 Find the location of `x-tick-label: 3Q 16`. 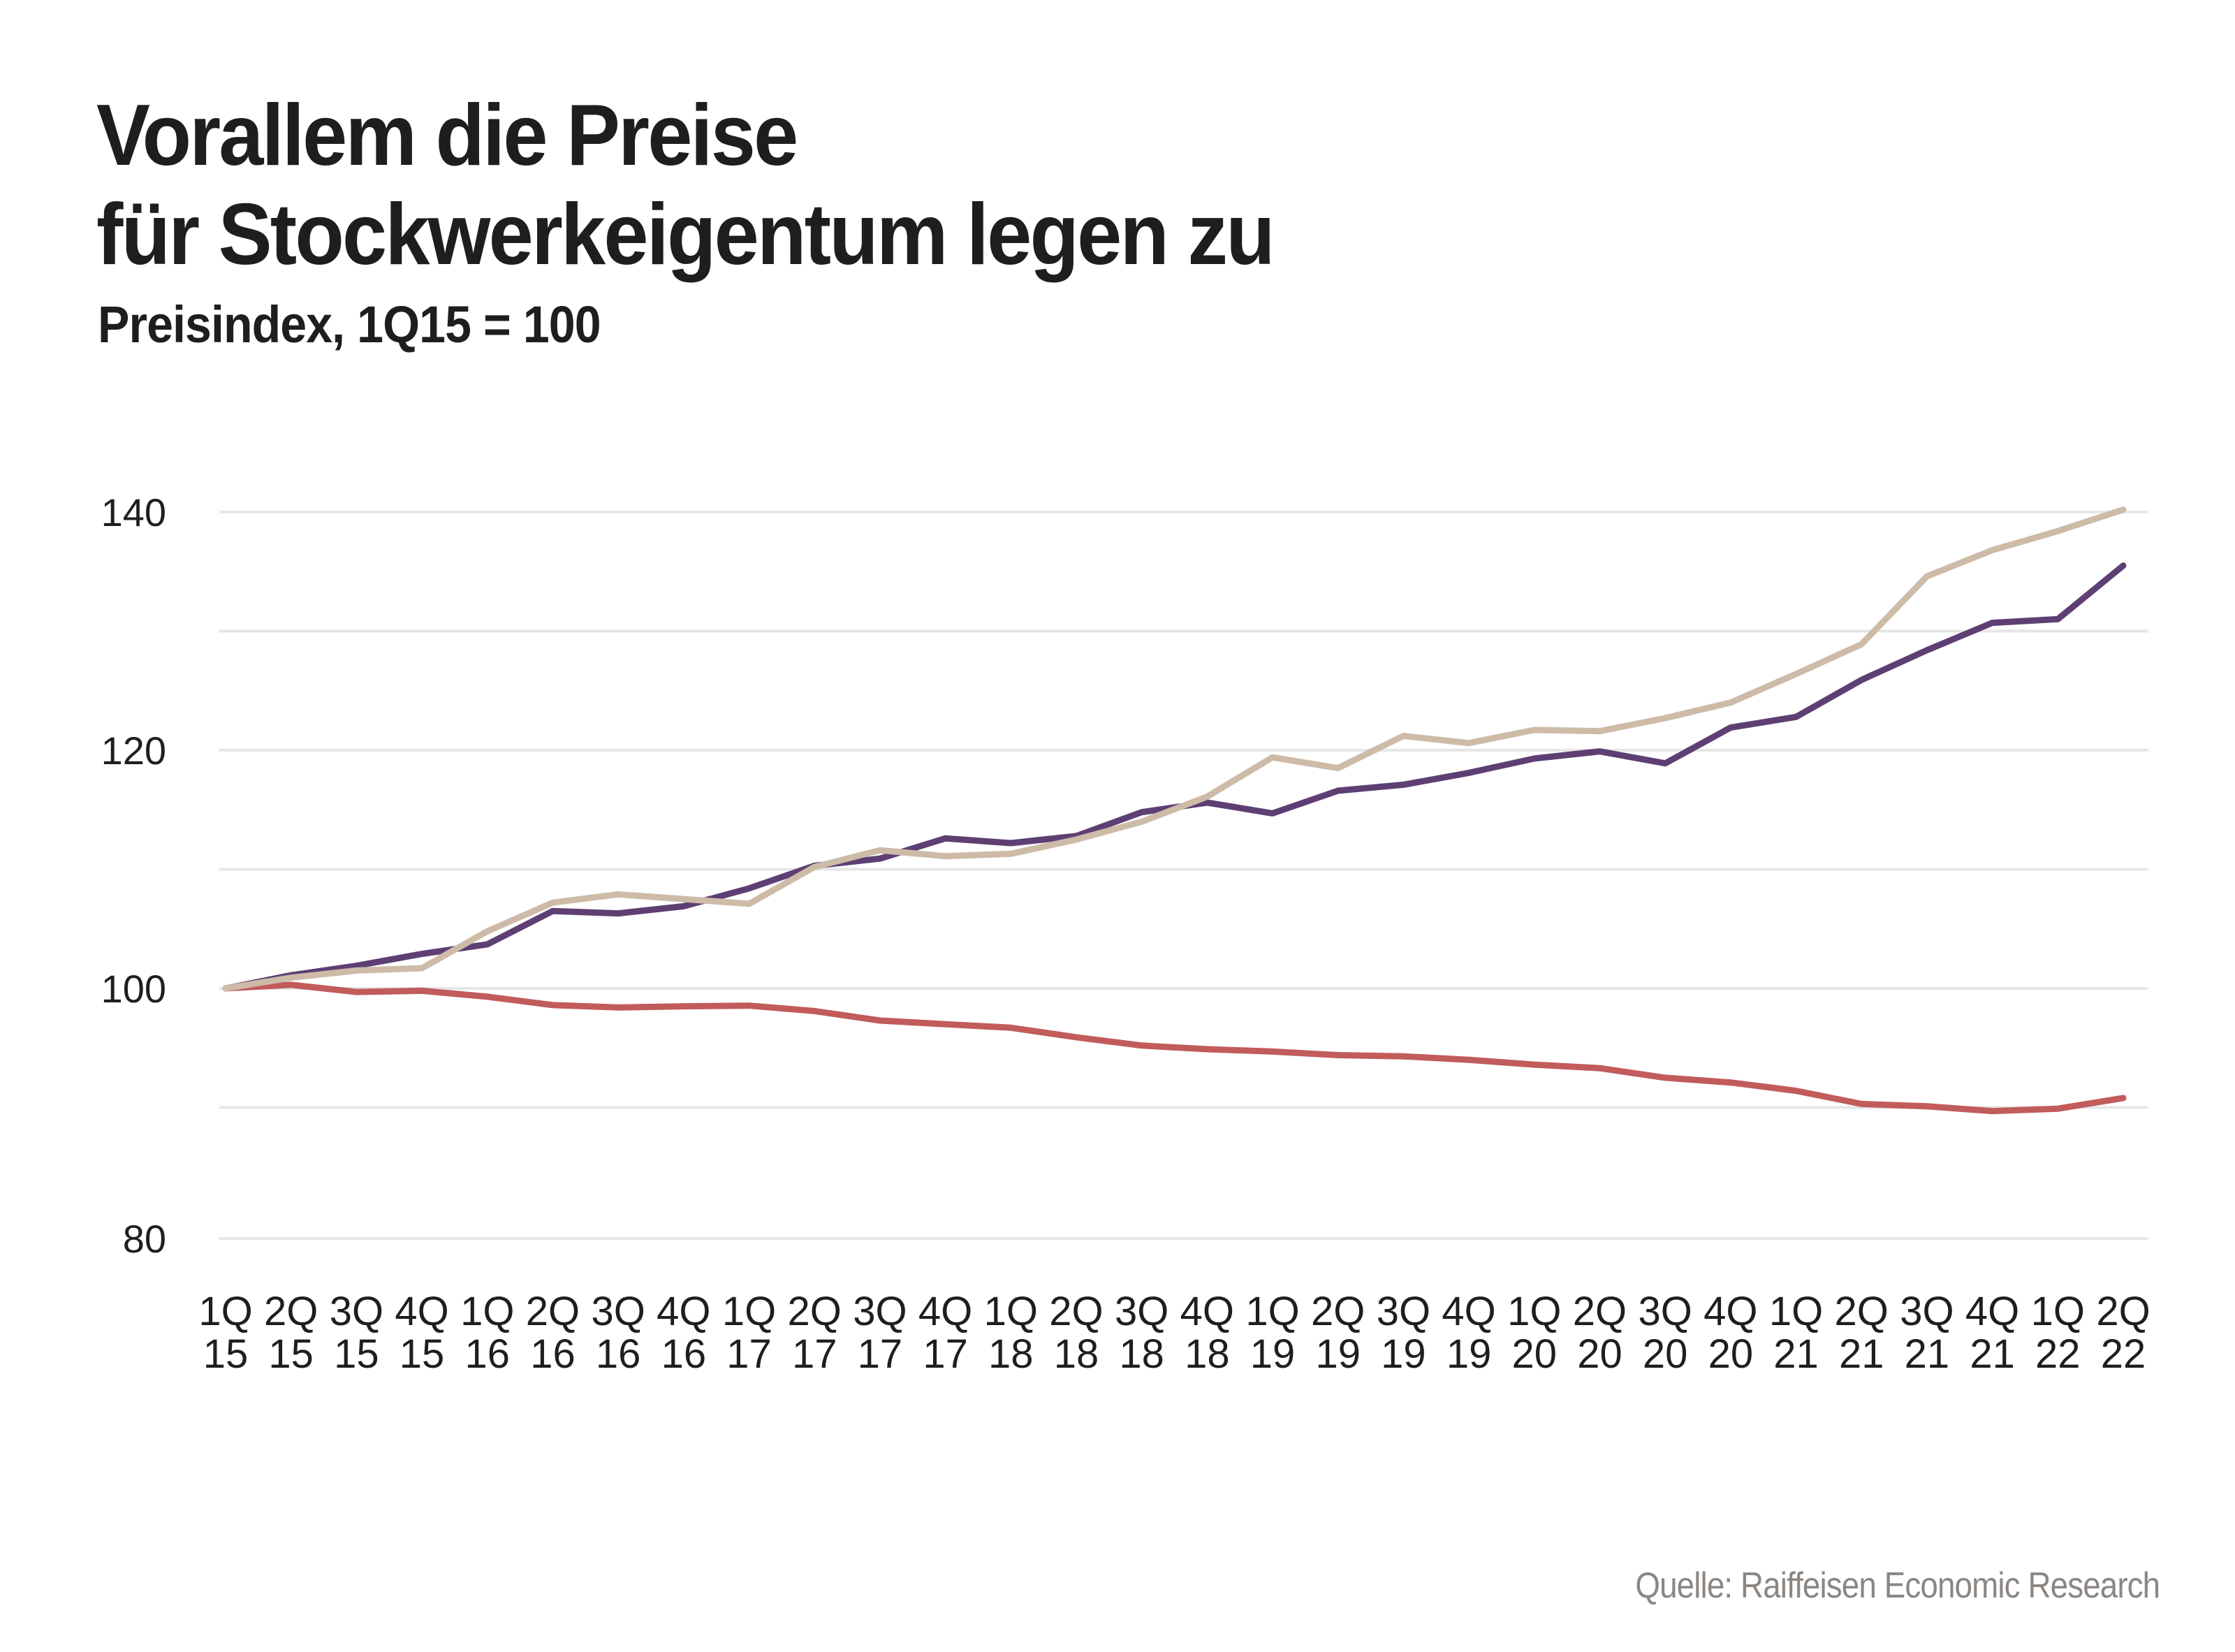

x-tick-label: 3Q 16 is located at coordinates (618, 1333).